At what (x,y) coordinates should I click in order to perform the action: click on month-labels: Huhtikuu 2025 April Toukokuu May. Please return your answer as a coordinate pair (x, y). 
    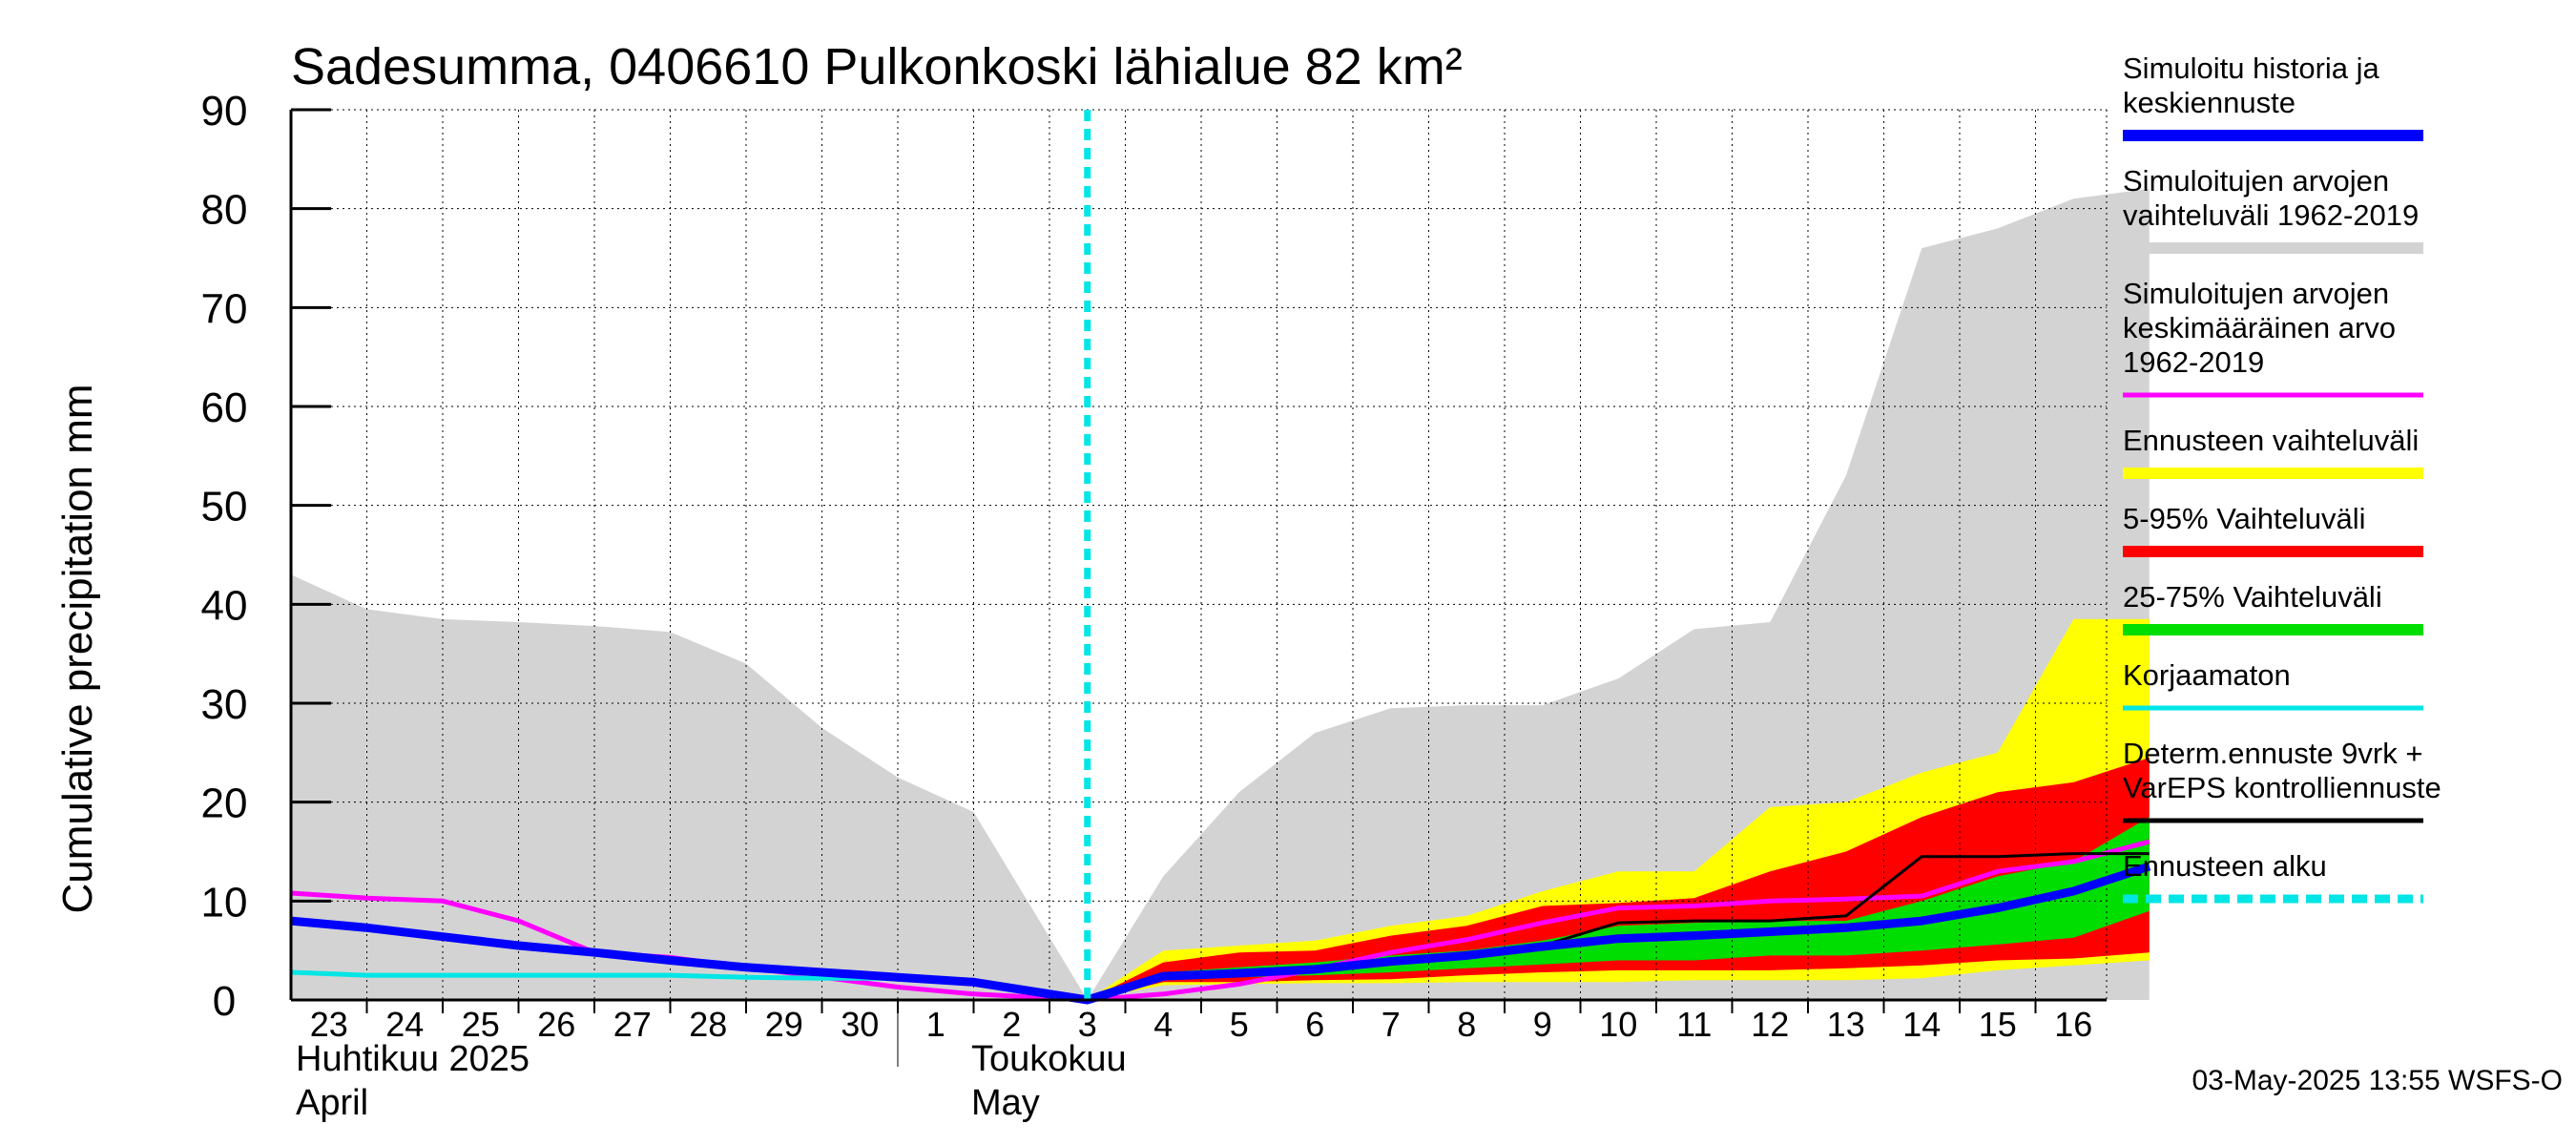
    Looking at the image, I should click on (711, 1081).